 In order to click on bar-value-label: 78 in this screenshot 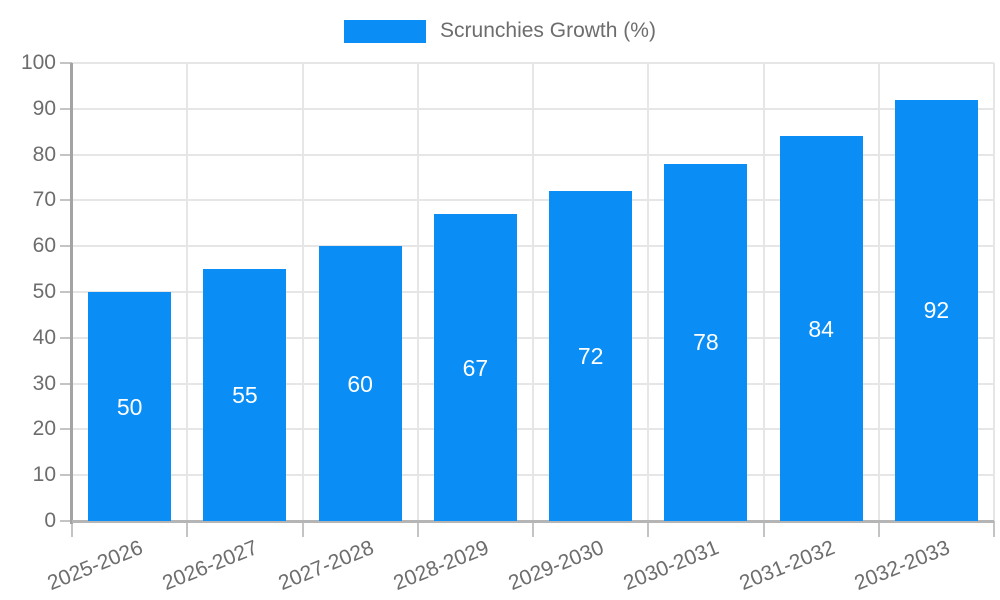, I will do `click(706, 342)`.